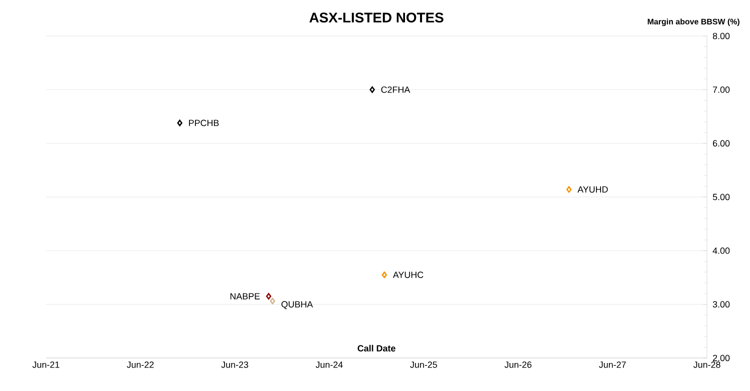 The height and width of the screenshot is (391, 750). What do you see at coordinates (245, 296) in the screenshot?
I see `series-label: NABPE` at bounding box center [245, 296].